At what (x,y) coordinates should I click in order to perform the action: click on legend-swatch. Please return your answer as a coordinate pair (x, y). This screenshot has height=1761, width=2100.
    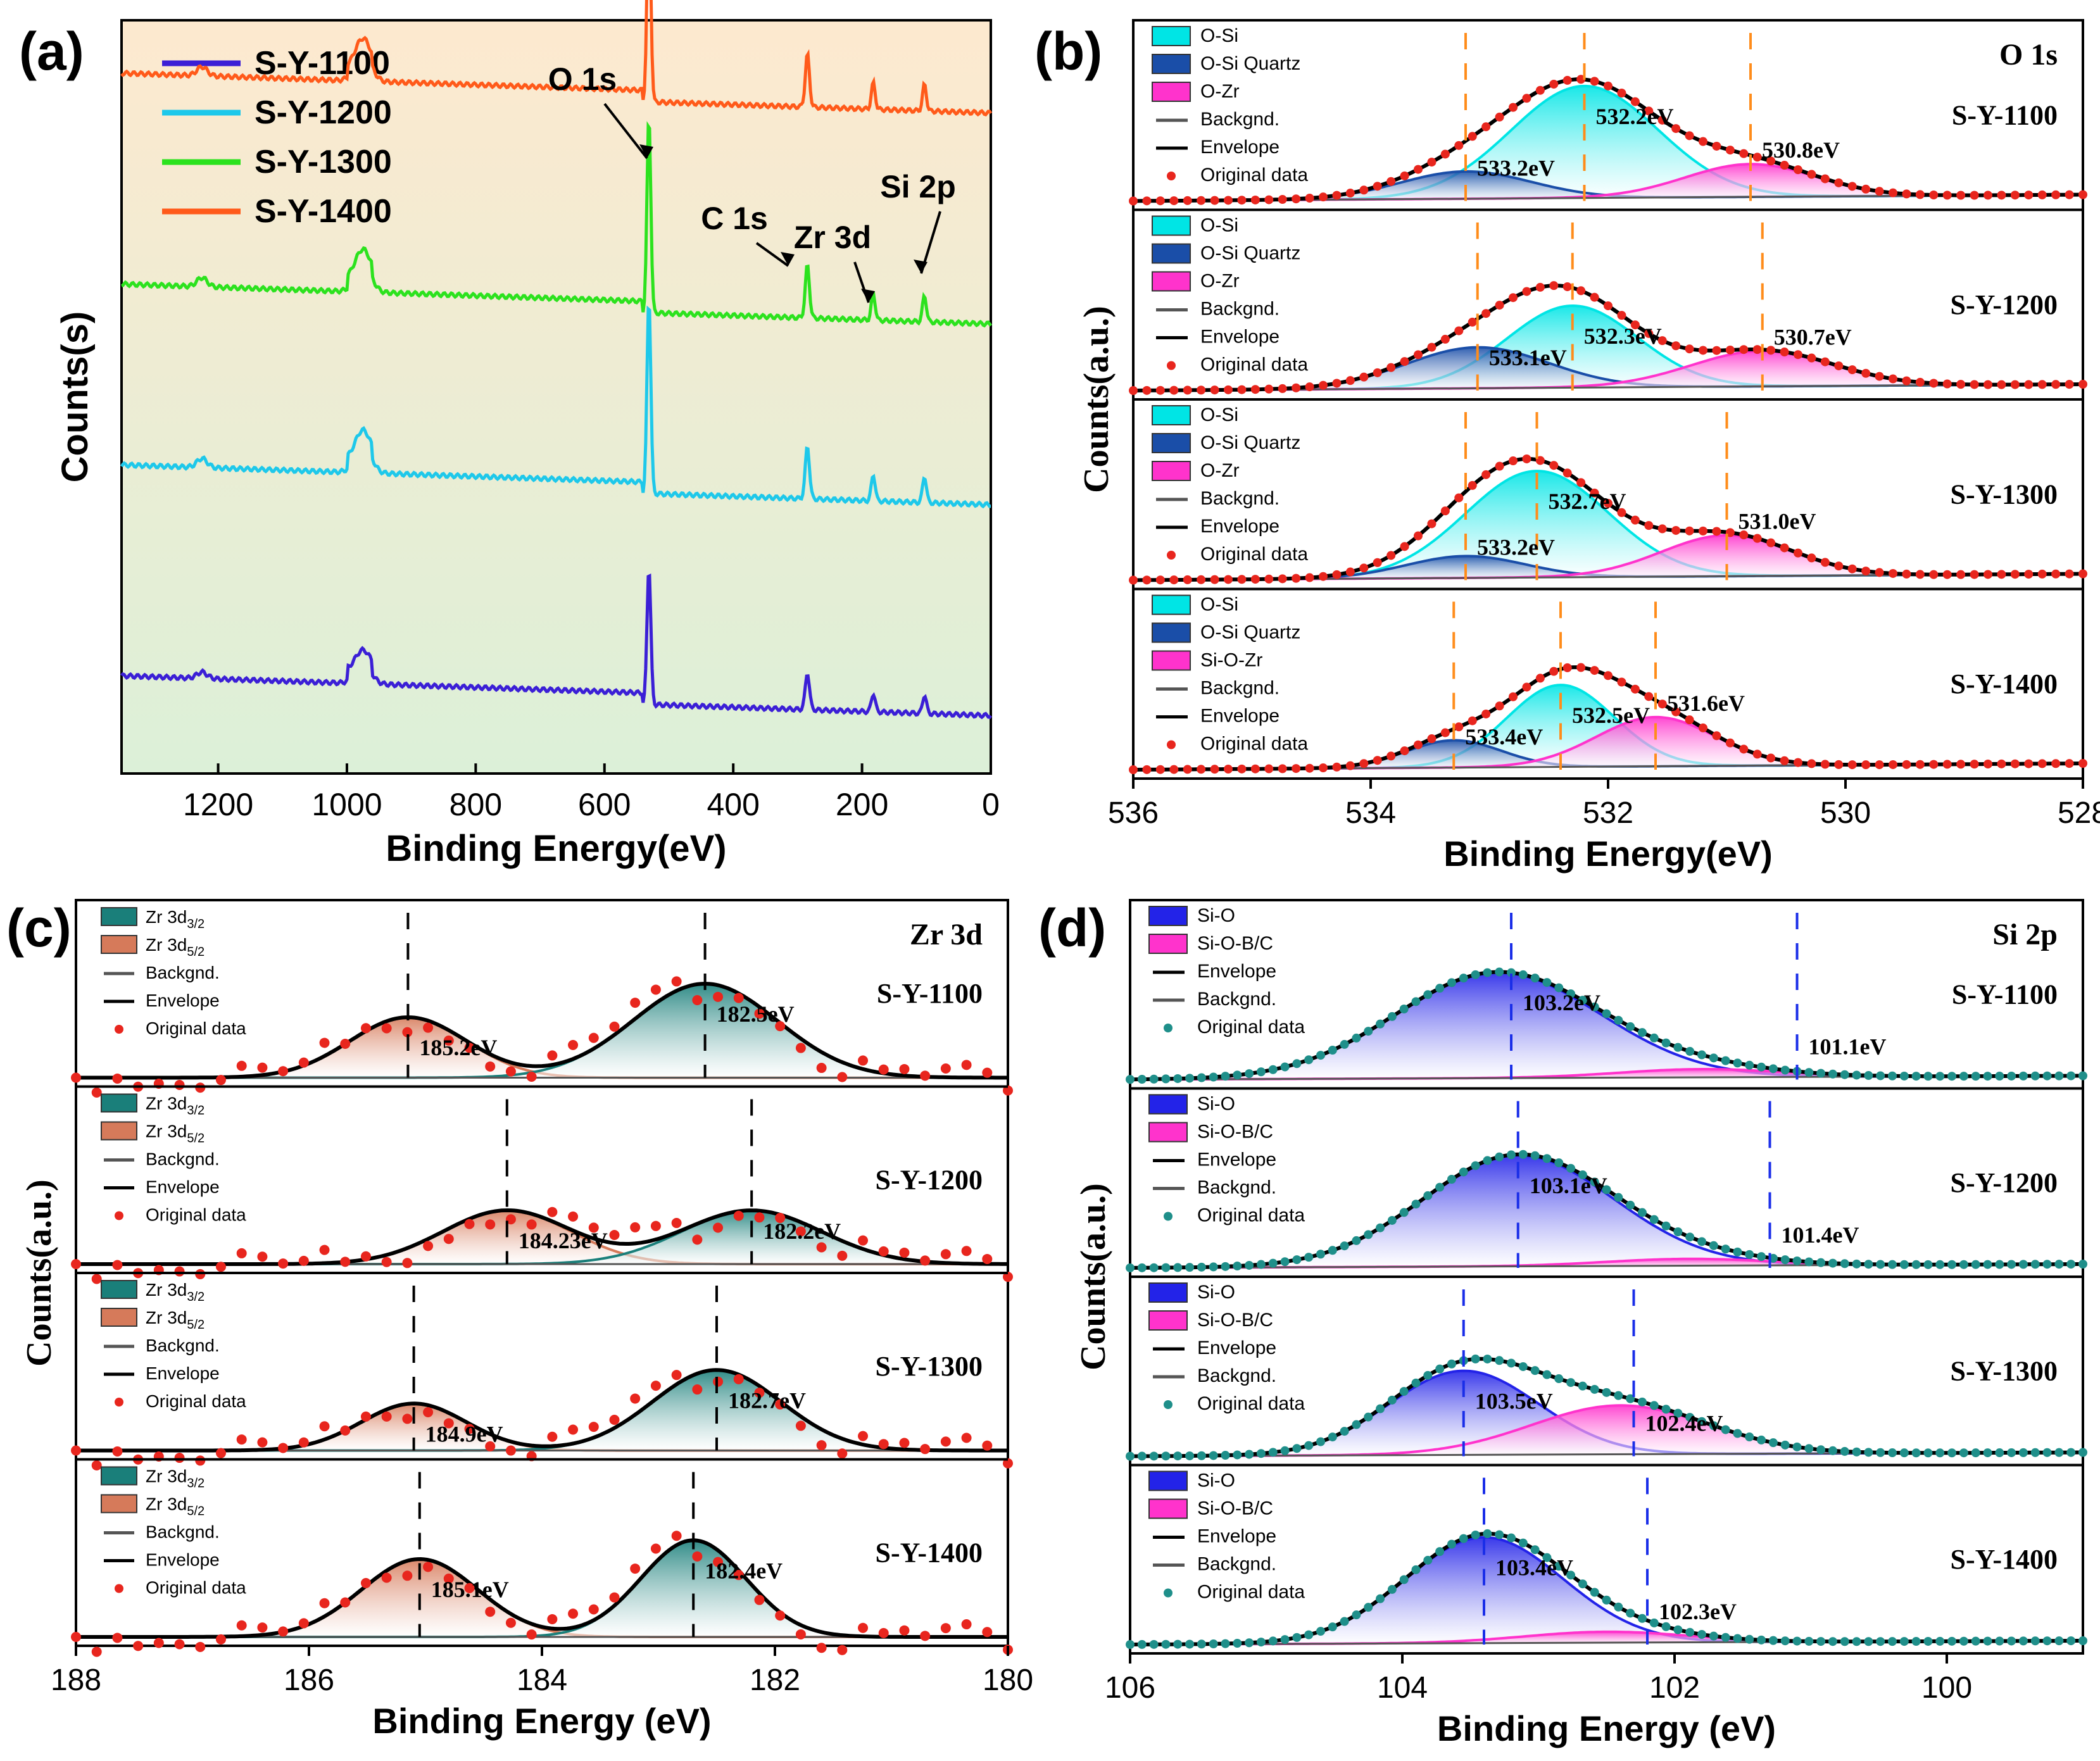
    Looking at the image, I should click on (1171, 92).